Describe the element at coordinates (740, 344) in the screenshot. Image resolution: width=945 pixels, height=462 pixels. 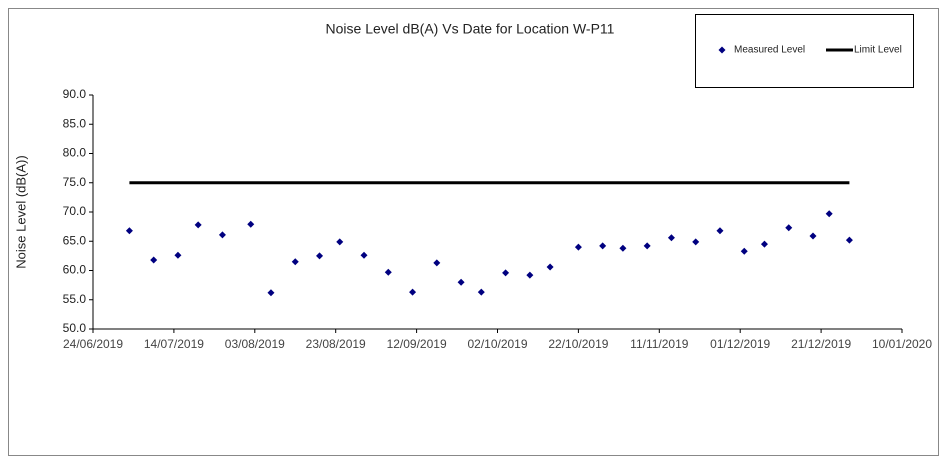
I see `x-tick-label: 01/12/2019` at that location.